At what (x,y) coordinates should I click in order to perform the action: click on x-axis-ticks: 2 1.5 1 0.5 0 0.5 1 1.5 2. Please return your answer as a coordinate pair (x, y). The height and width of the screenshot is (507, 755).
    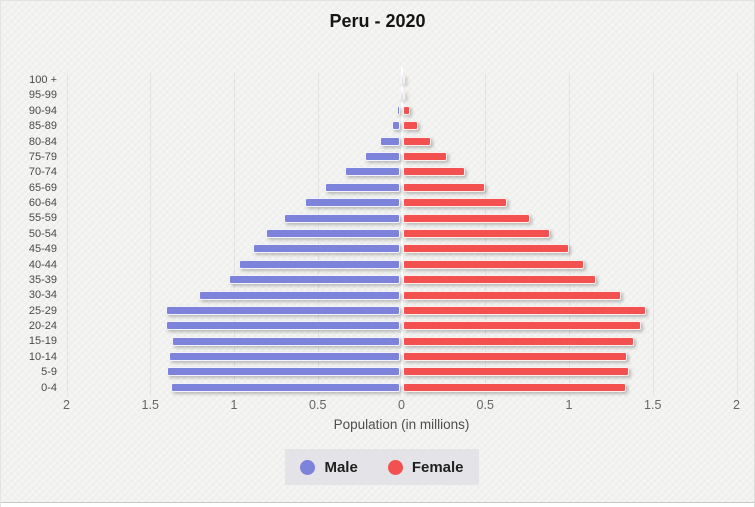
    Looking at the image, I should click on (377, 405).